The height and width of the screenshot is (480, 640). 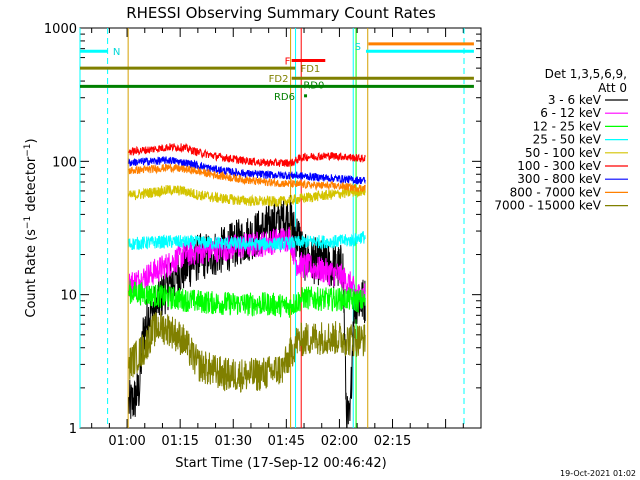 I want to click on legend-header-line-1: Det 1,3,5,6,9,, so click(x=586, y=74).